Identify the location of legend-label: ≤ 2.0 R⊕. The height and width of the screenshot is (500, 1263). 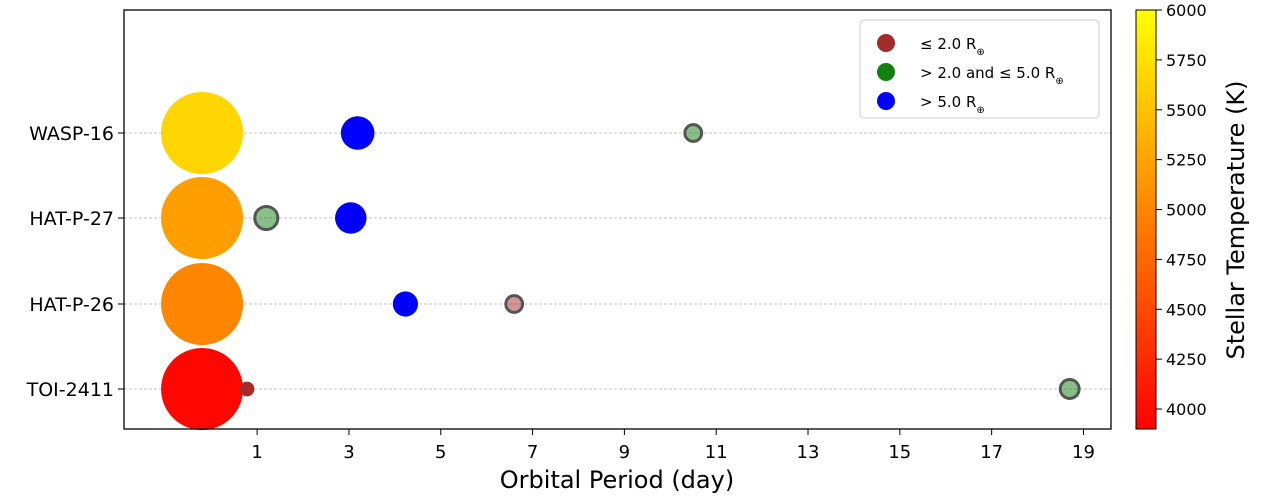
(952, 46).